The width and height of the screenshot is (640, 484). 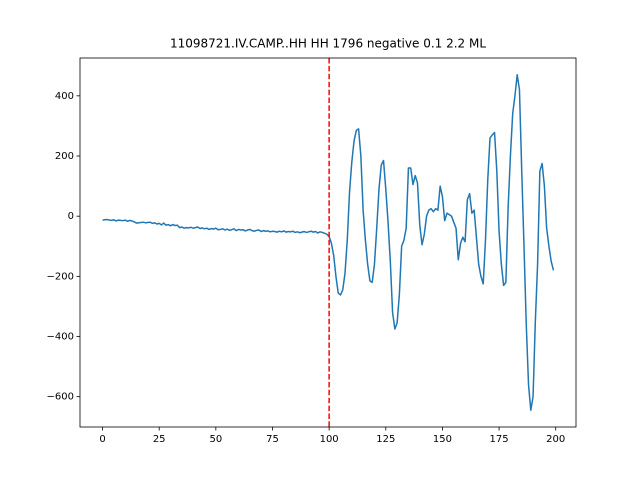 What do you see at coordinates (499, 439) in the screenshot?
I see `x-tick-label: 175` at bounding box center [499, 439].